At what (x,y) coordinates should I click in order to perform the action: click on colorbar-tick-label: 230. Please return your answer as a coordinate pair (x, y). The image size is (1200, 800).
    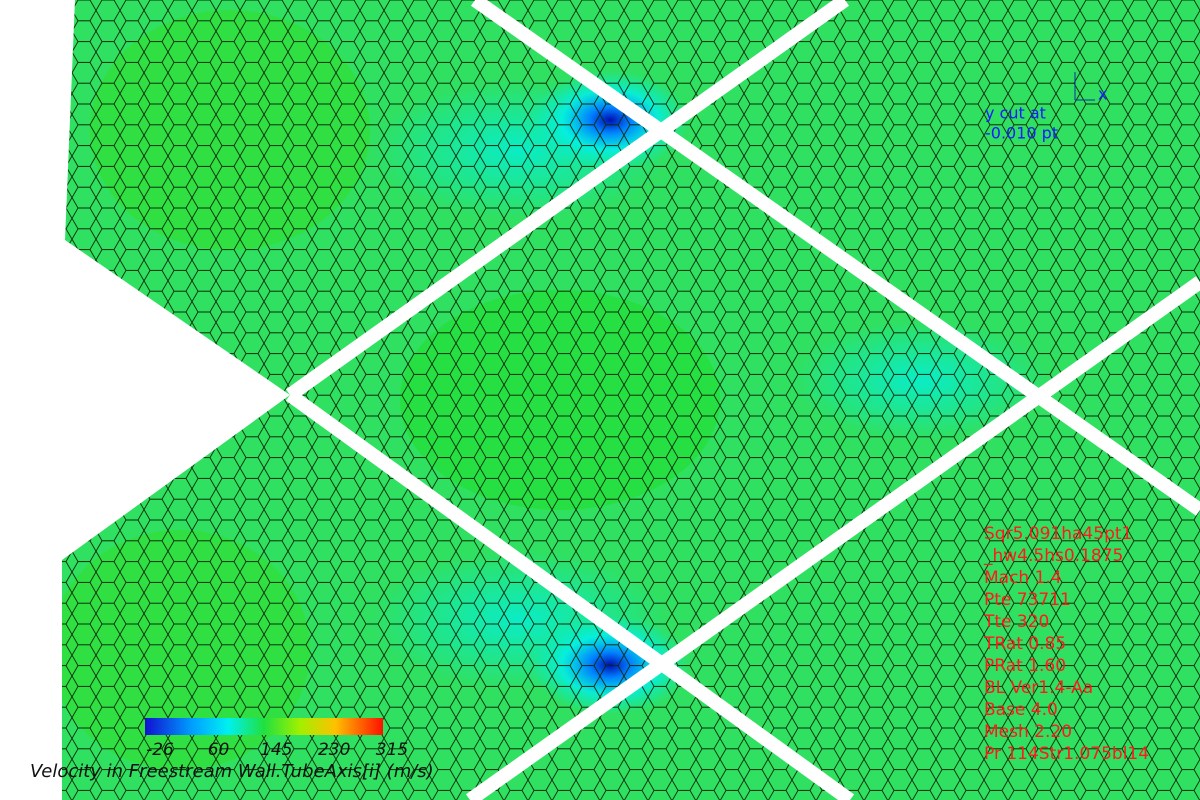
    Looking at the image, I should click on (334, 750).